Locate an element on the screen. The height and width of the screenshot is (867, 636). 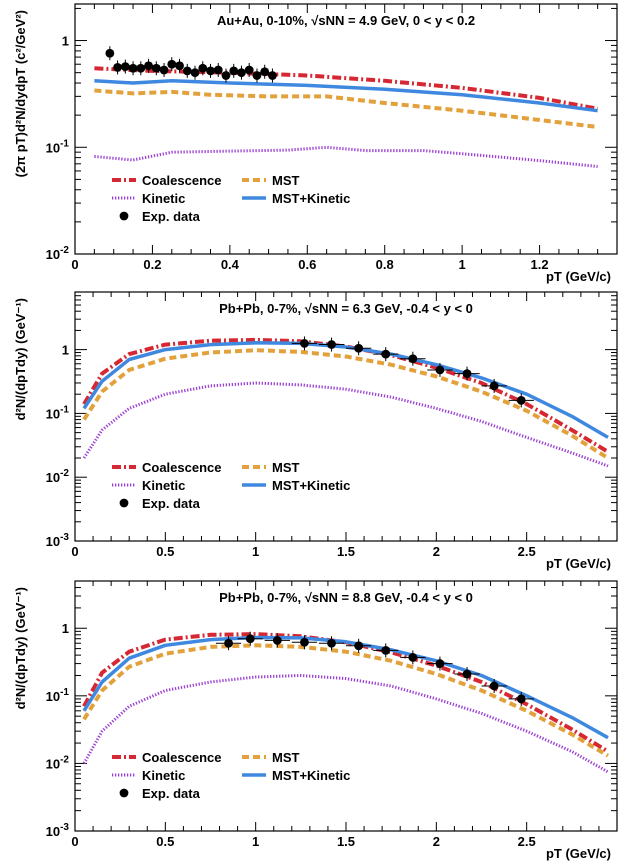
series-line-coalescence is located at coordinates (346, 395).